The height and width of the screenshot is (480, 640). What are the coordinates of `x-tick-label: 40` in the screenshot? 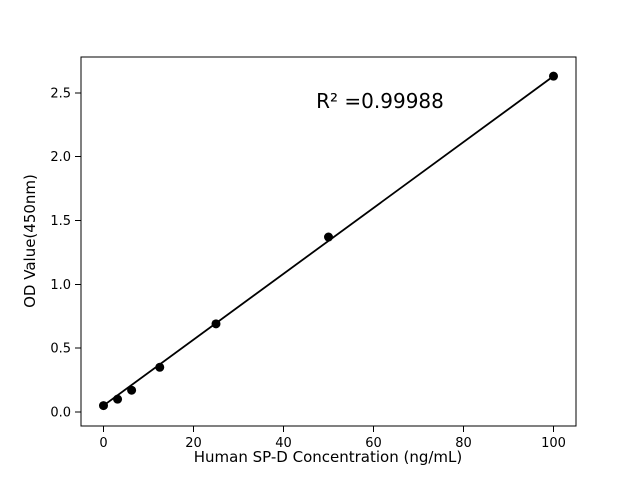 It's located at (283, 443).